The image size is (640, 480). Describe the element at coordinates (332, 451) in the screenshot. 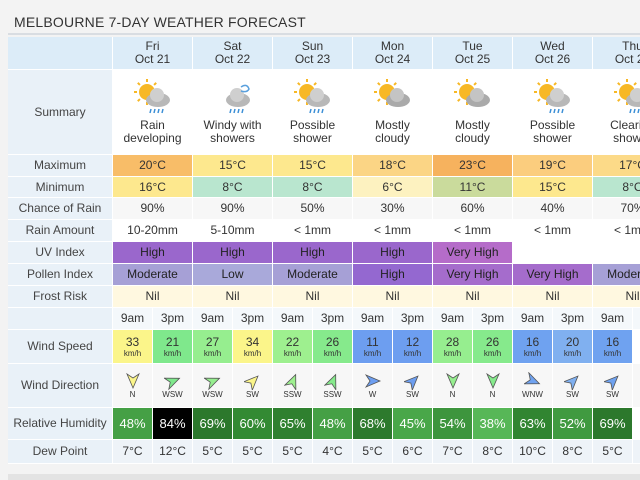

I see `dew-text: 4°C` at that location.